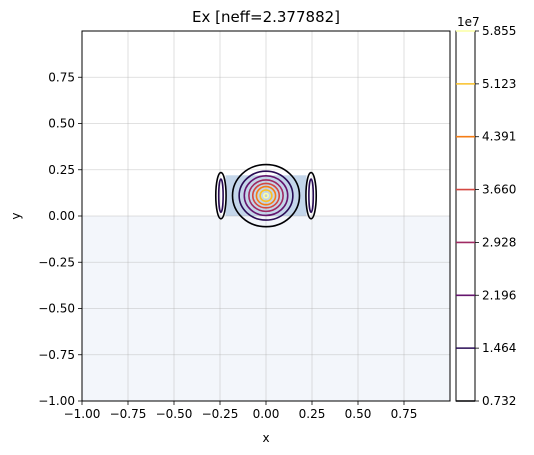 Image resolution: width=534 pixels, height=455 pixels. What do you see at coordinates (266, 414) in the screenshot?
I see `x-tick-label: 0.00` at bounding box center [266, 414].